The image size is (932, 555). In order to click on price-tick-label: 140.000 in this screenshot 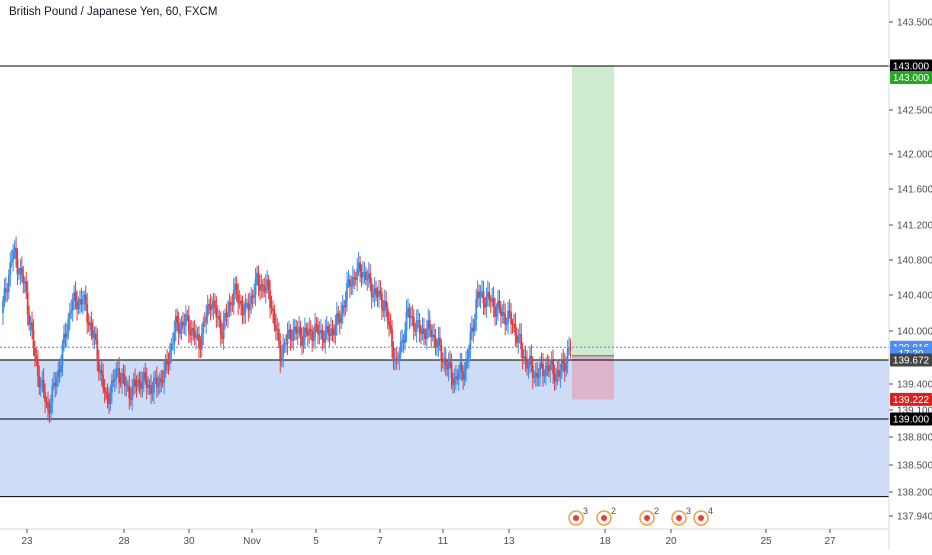, I will do `click(914, 332)`.